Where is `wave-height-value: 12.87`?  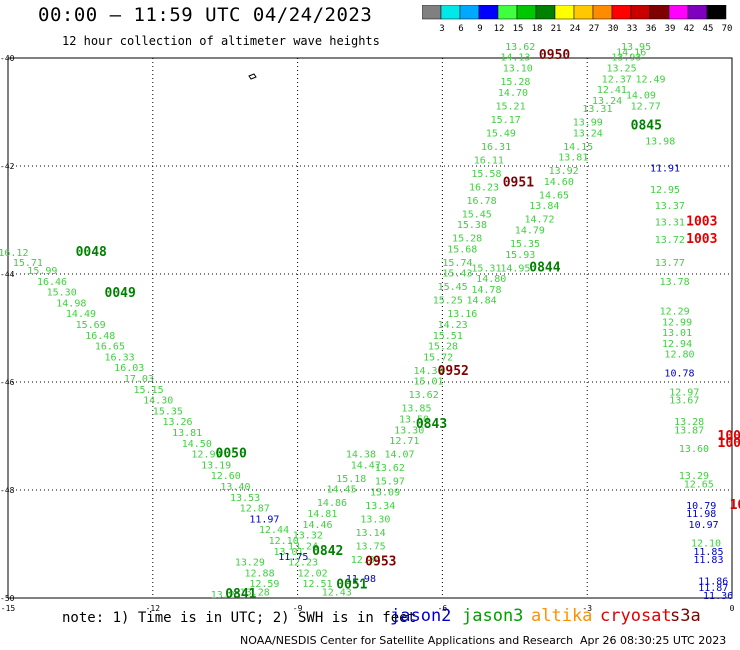
wave-height-value: 12.87 is located at coordinates (255, 509).